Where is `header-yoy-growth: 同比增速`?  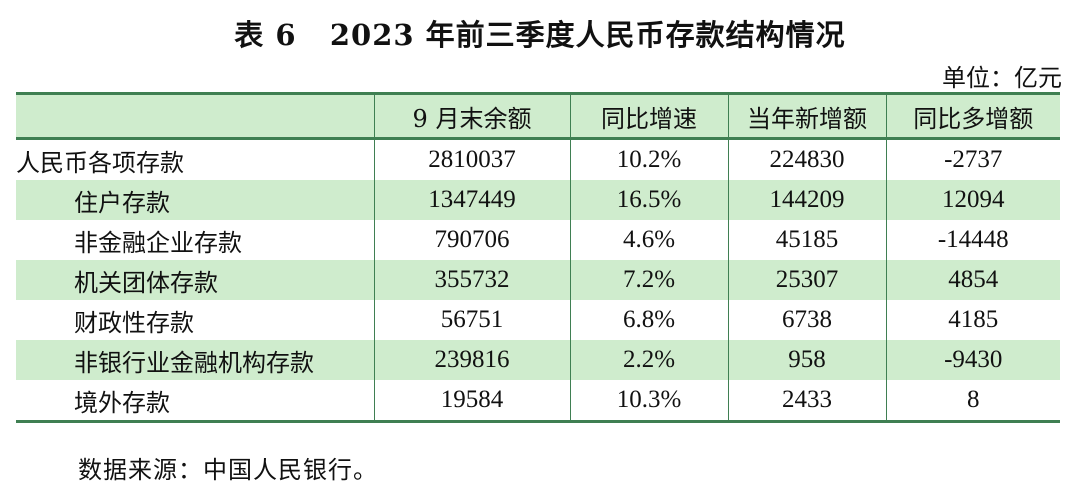
header-yoy-growth: 同比增速 is located at coordinates (649, 116).